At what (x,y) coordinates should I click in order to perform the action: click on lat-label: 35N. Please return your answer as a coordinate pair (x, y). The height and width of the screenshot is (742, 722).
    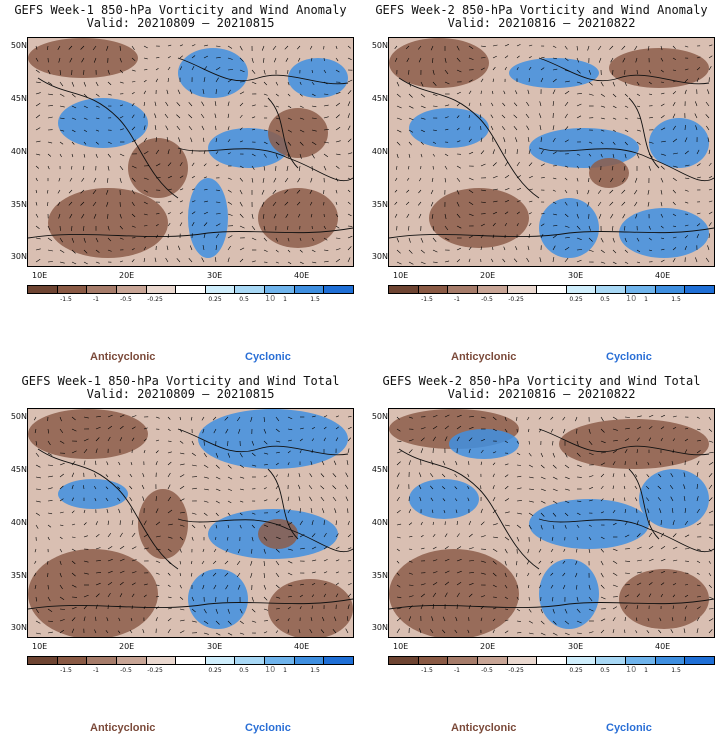
    Looking at the image, I should click on (18, 204).